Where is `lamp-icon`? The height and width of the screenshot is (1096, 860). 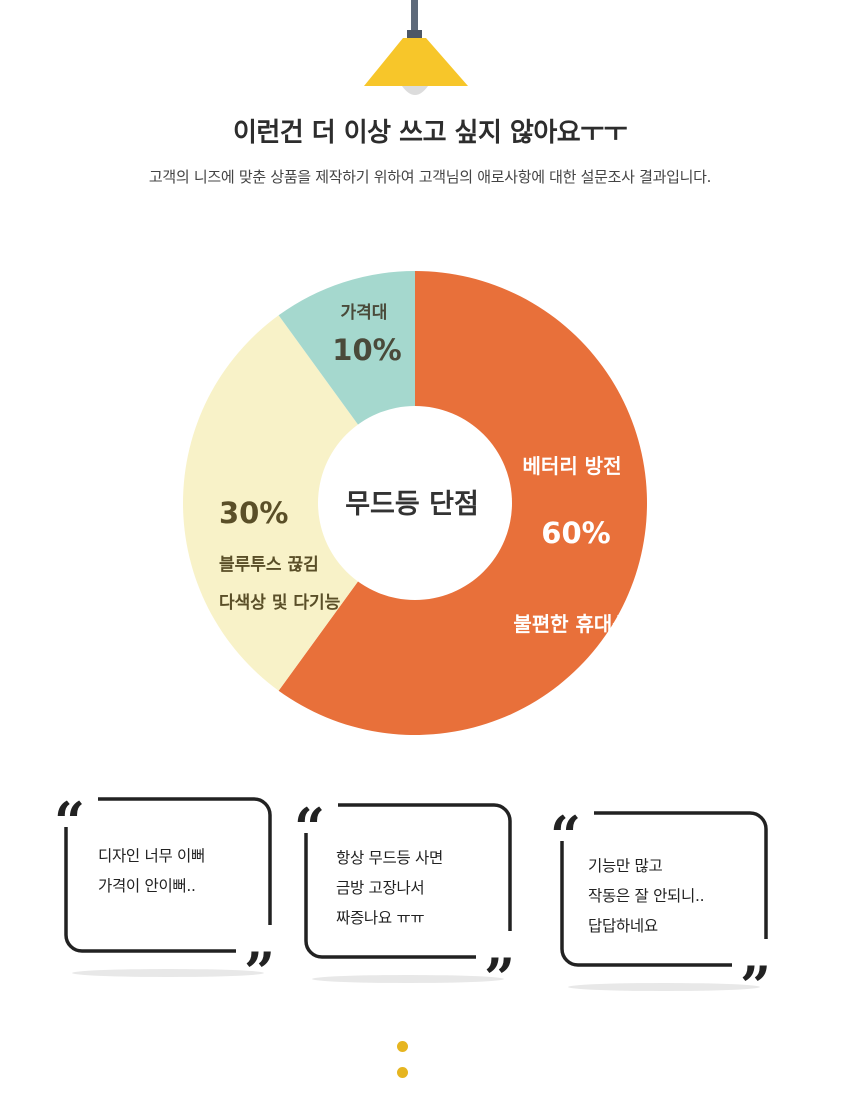 lamp-icon is located at coordinates (416, 47).